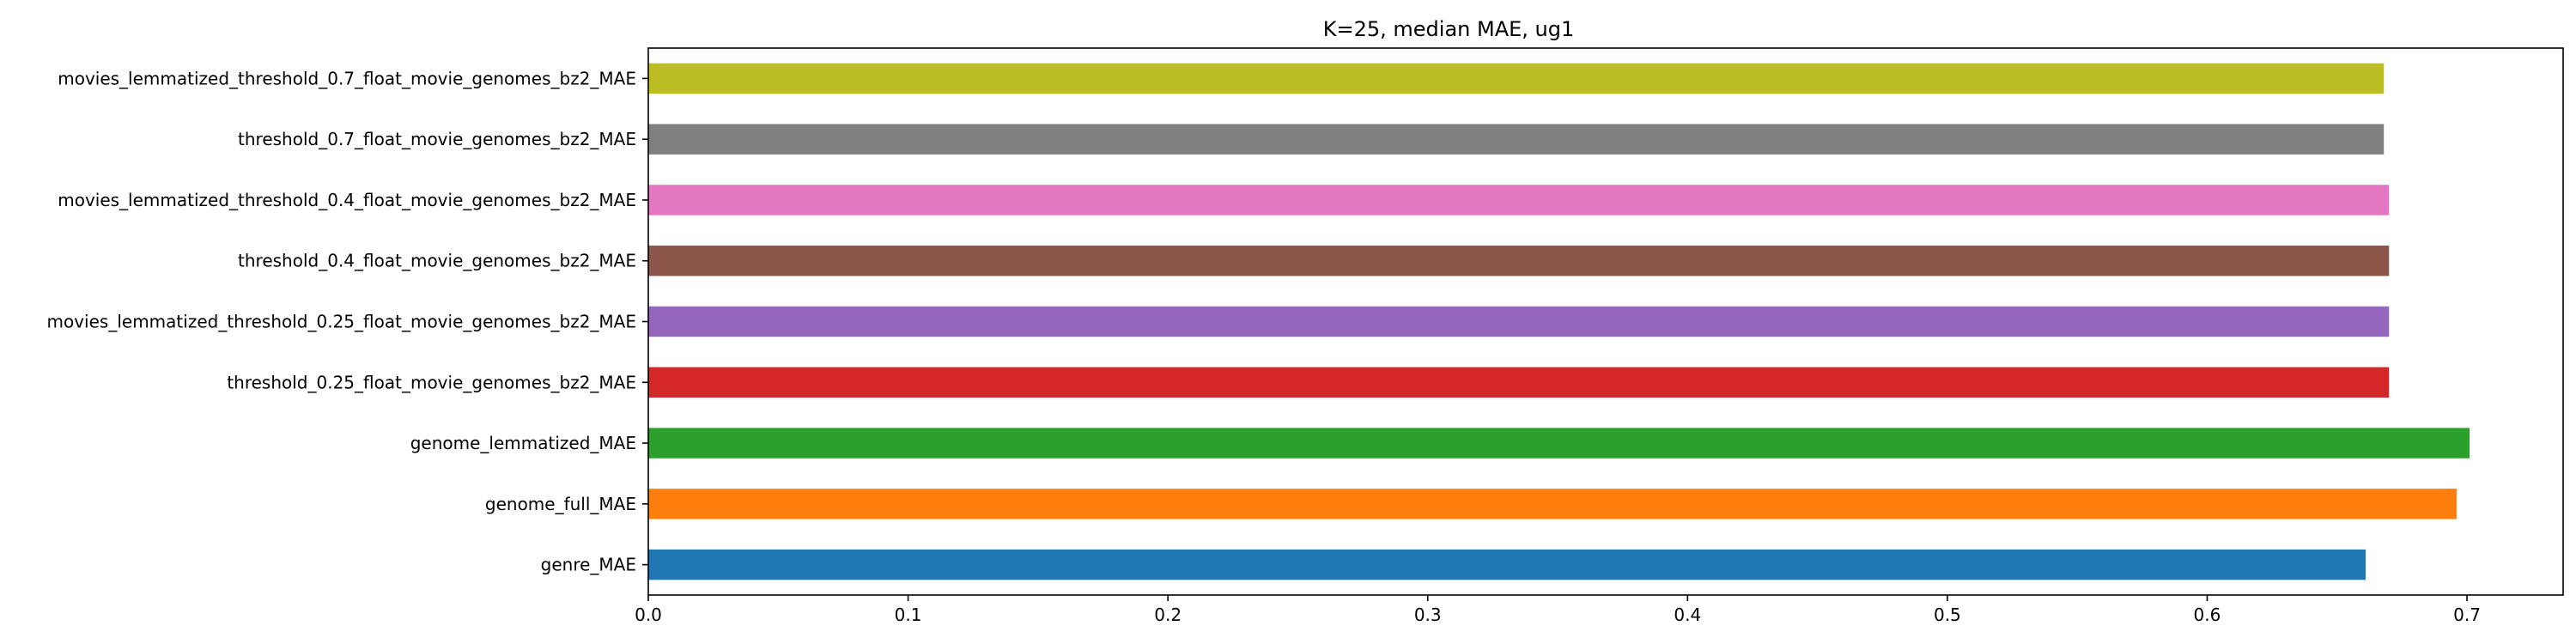  I want to click on bar-threshold_0.7_float_movie_genomes_bz2_MAE, so click(1517, 139).